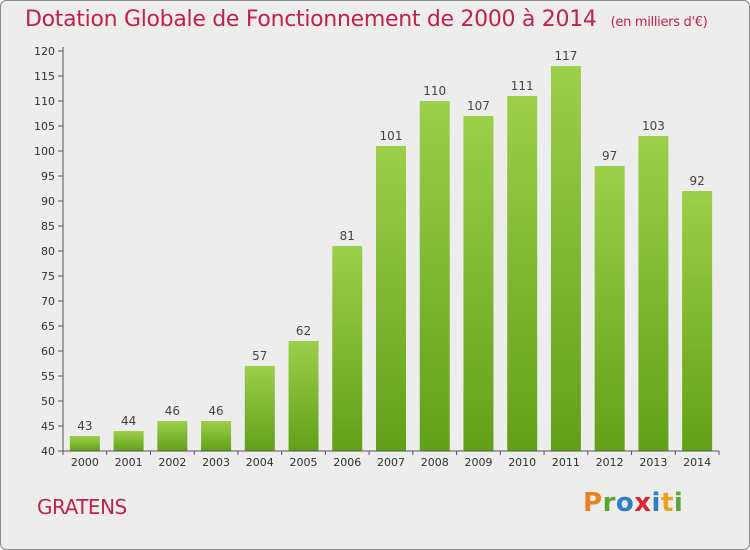  I want to click on y-tick-label-75: 75, so click(48, 276).